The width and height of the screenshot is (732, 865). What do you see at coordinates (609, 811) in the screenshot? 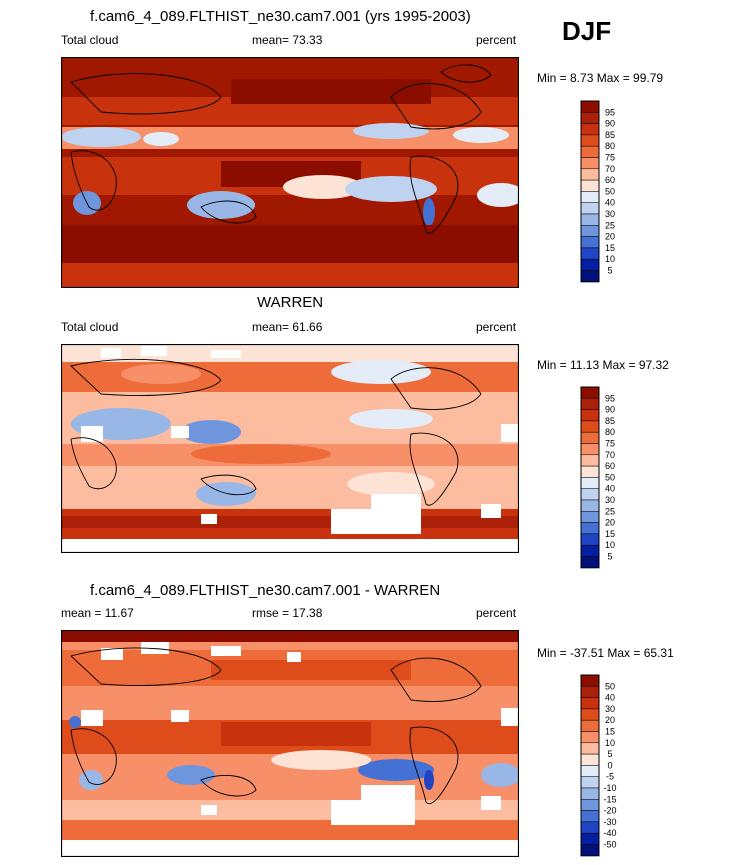
I see `colorbar-label: -20` at bounding box center [609, 811].